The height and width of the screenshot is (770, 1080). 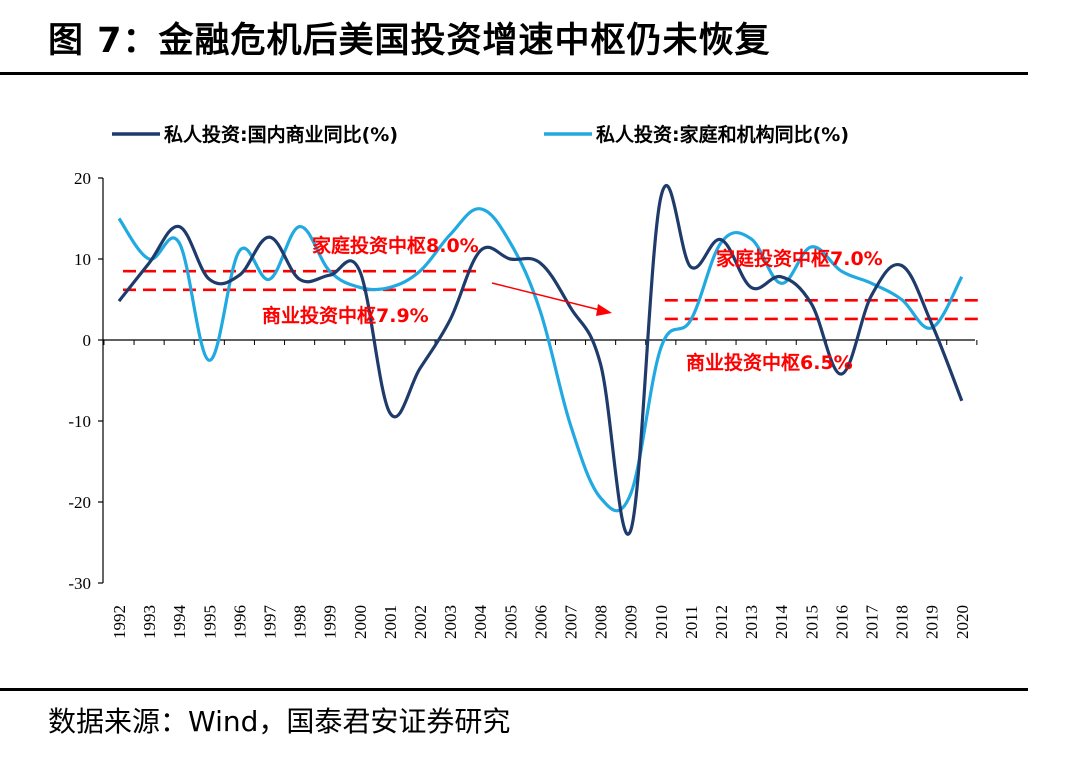 I want to click on y-tick-label: -30, so click(x=79, y=583).